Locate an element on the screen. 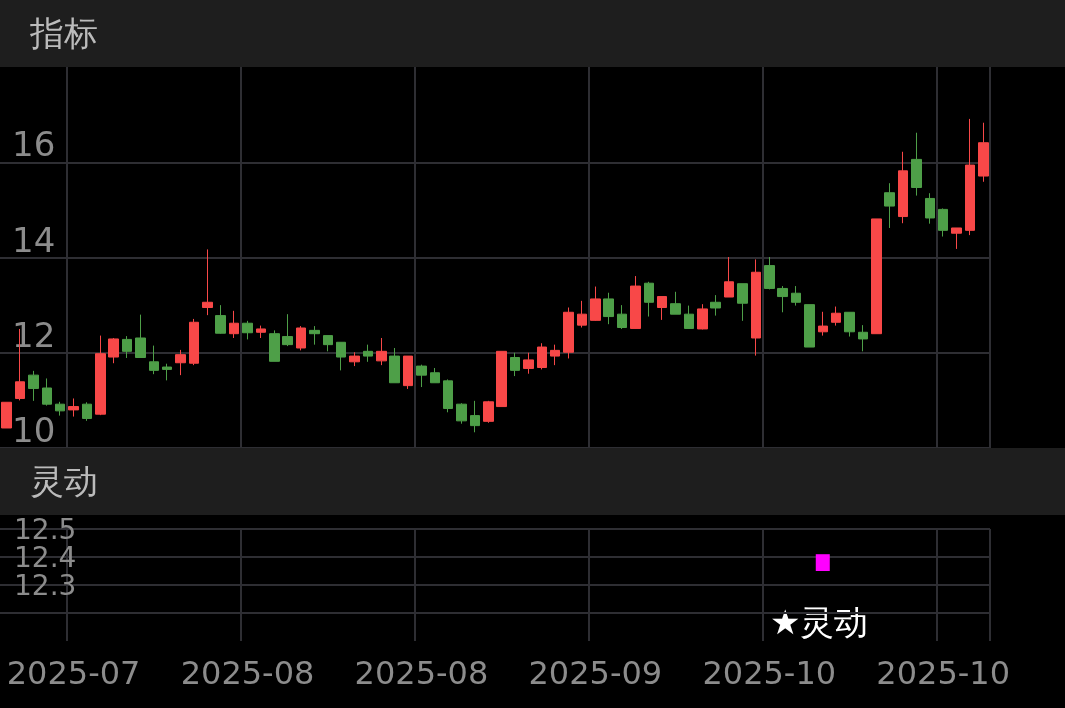 The image size is (1065, 708). chart-title: 灵动 is located at coordinates (64, 481).